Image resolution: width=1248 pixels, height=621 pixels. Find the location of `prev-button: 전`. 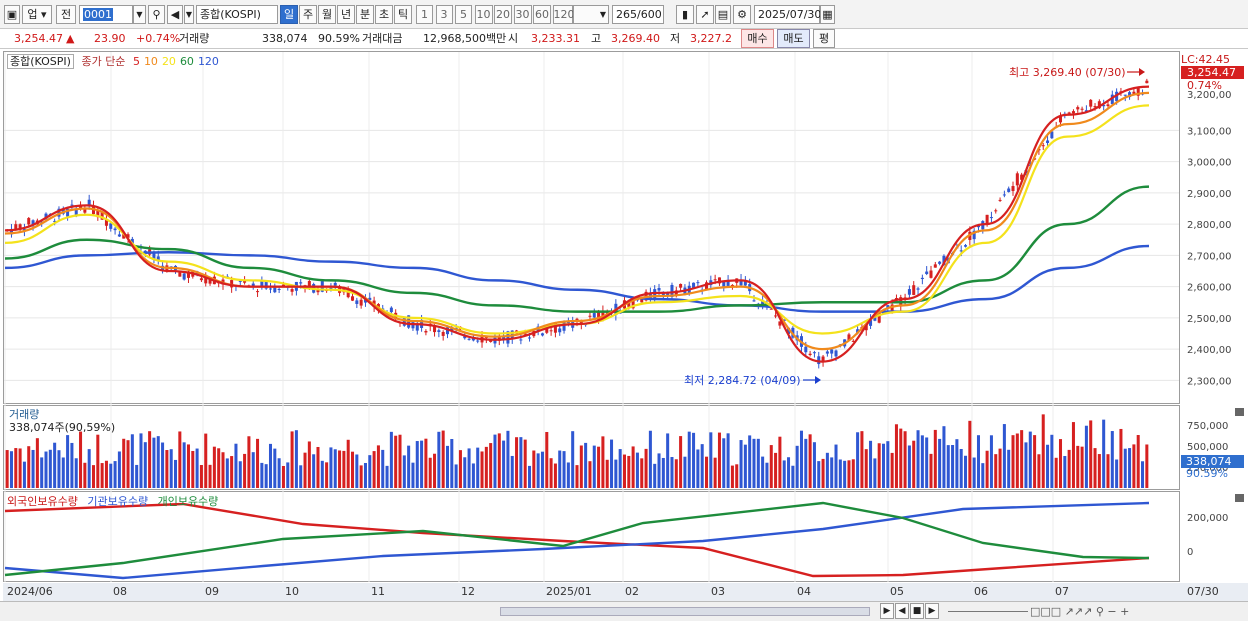

prev-button: 전 is located at coordinates (66, 14).